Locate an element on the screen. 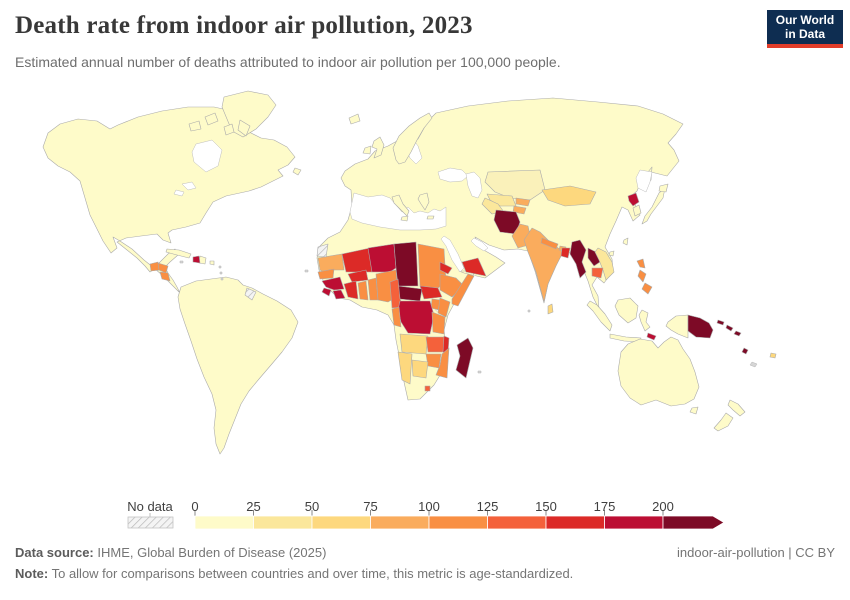  island-iceland is located at coordinates (354, 119).